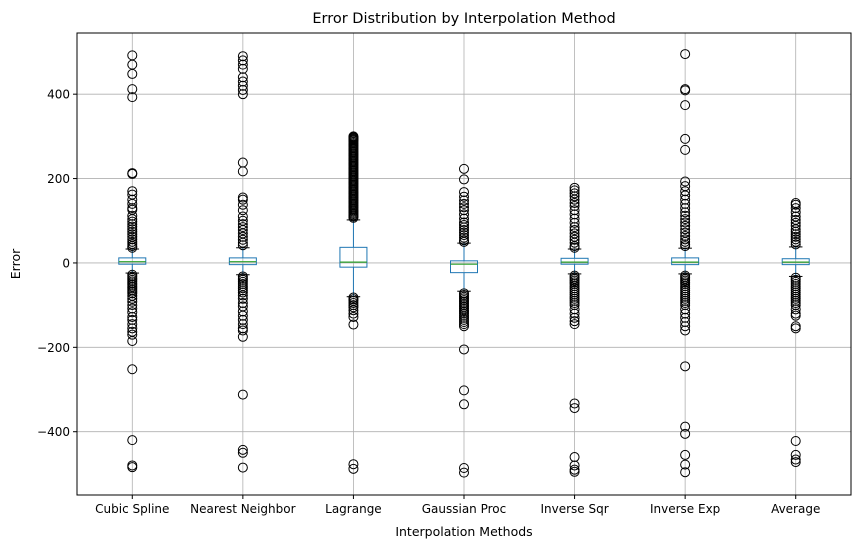 The height and width of the screenshot is (547, 862). I want to click on x-tick-label: Inverse Exp, so click(685, 509).